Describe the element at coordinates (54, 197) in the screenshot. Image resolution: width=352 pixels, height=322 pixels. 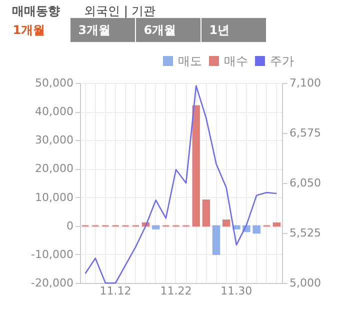
I see `y-tick-label: 10,000` at that location.